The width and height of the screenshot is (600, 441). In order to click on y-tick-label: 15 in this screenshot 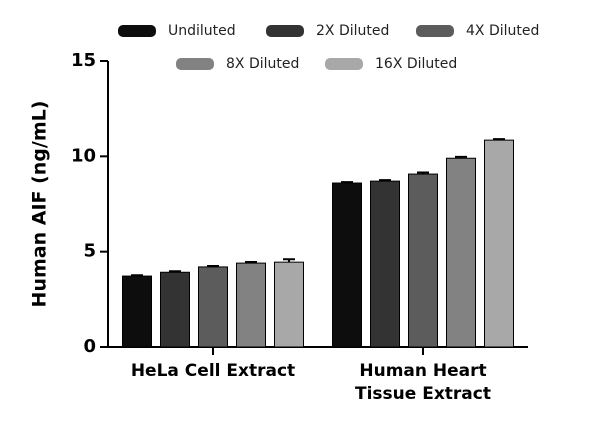, I will do `click(83, 60)`.